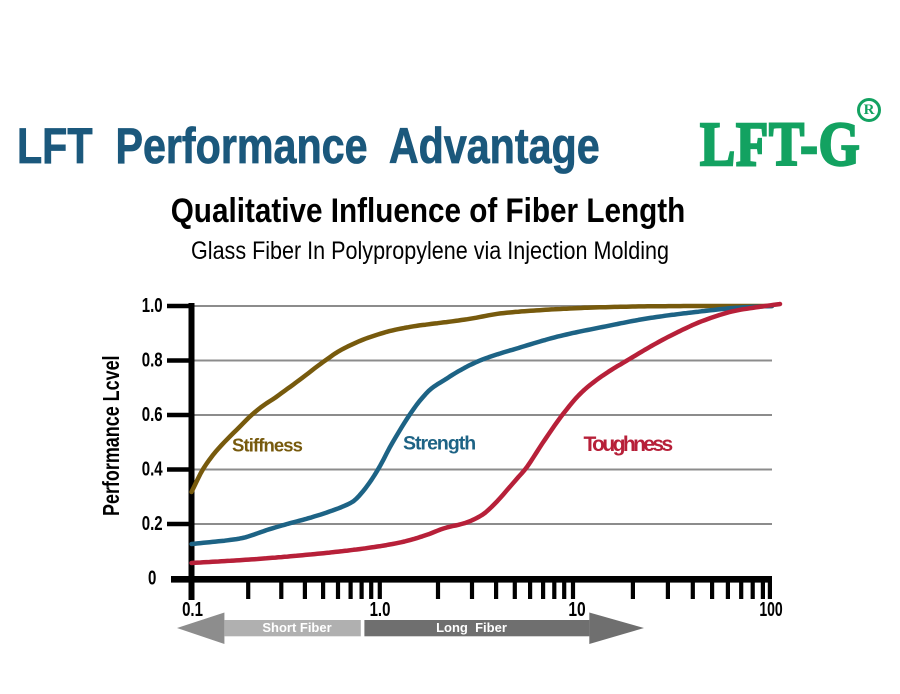  Describe the element at coordinates (152, 360) in the screenshot. I see `svg-text: 0.8` at that location.